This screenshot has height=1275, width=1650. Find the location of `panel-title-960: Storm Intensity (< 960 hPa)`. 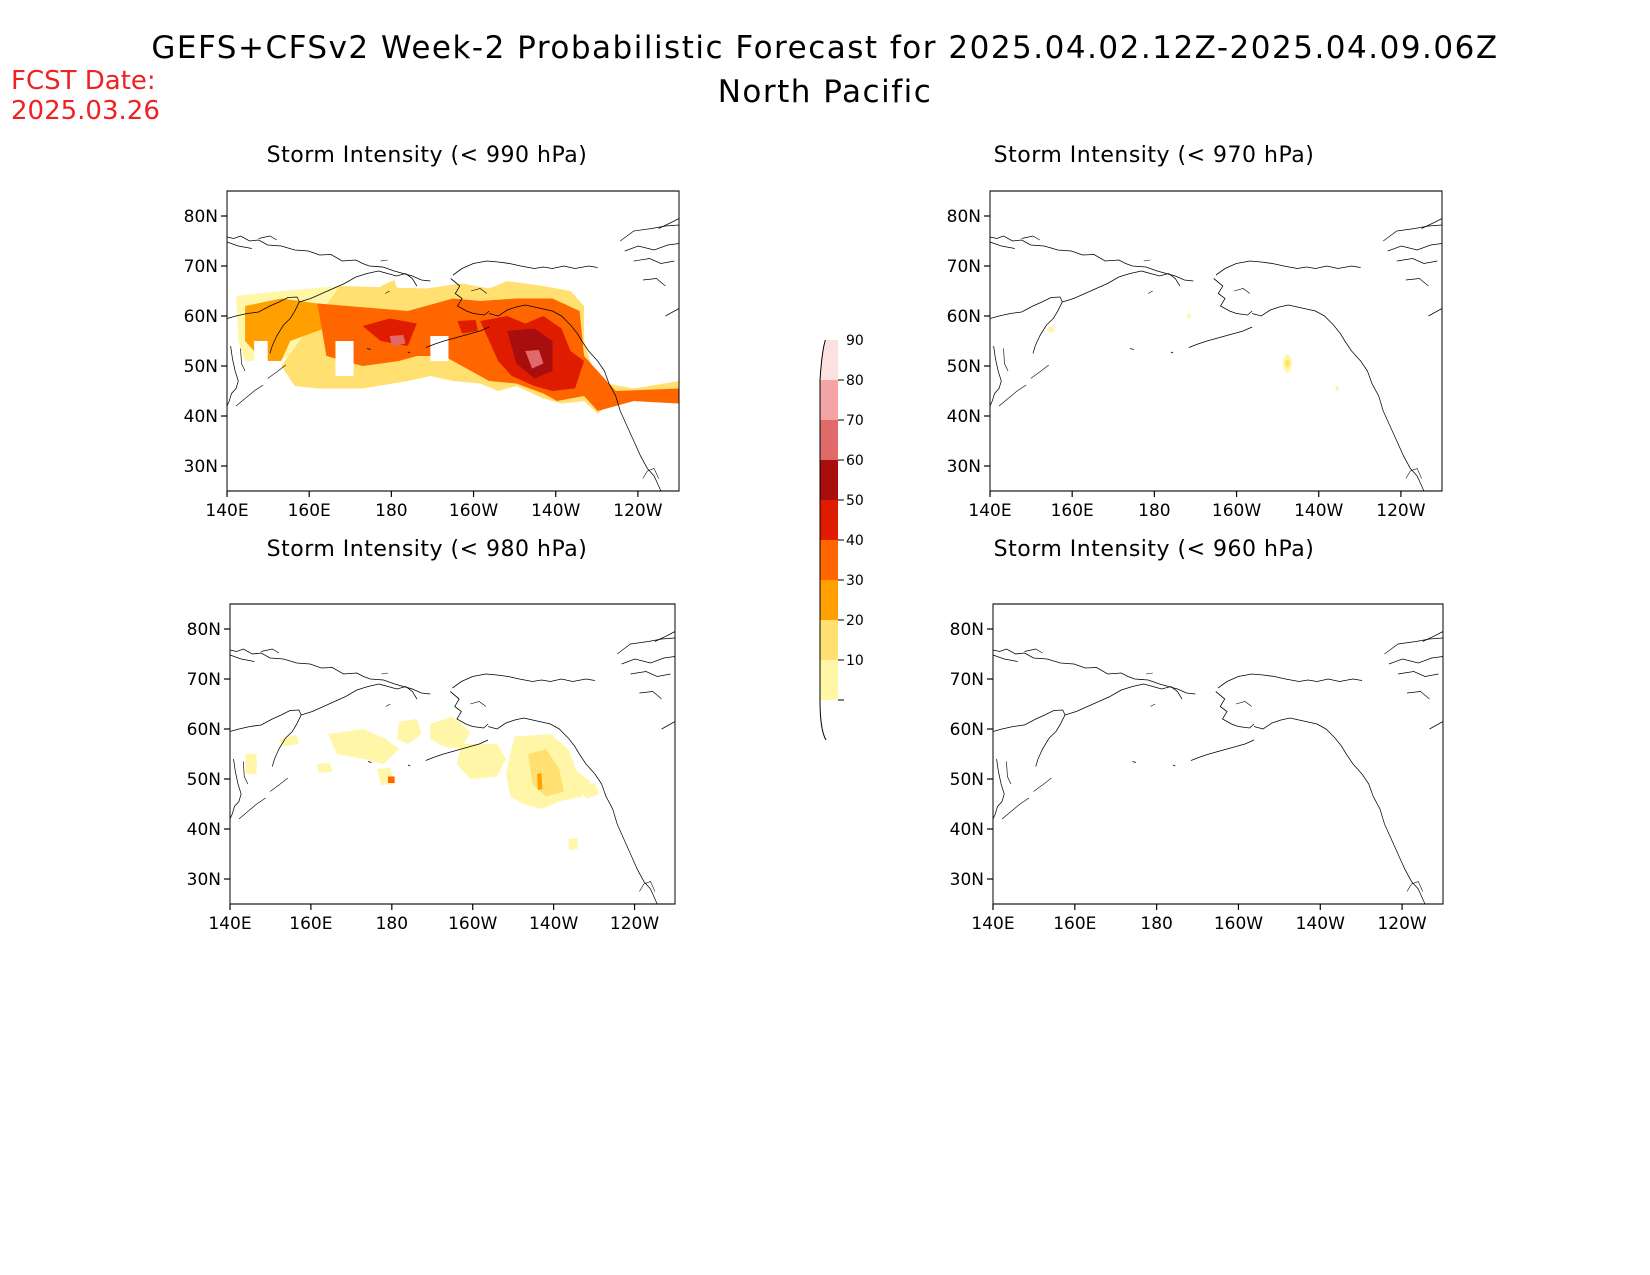

panel-title-960: Storm Intensity (< 960 hPa) is located at coordinates (1154, 549).